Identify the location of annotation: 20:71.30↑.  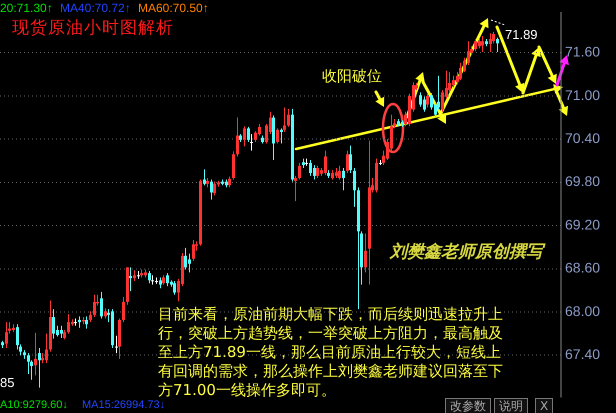
(26, 8).